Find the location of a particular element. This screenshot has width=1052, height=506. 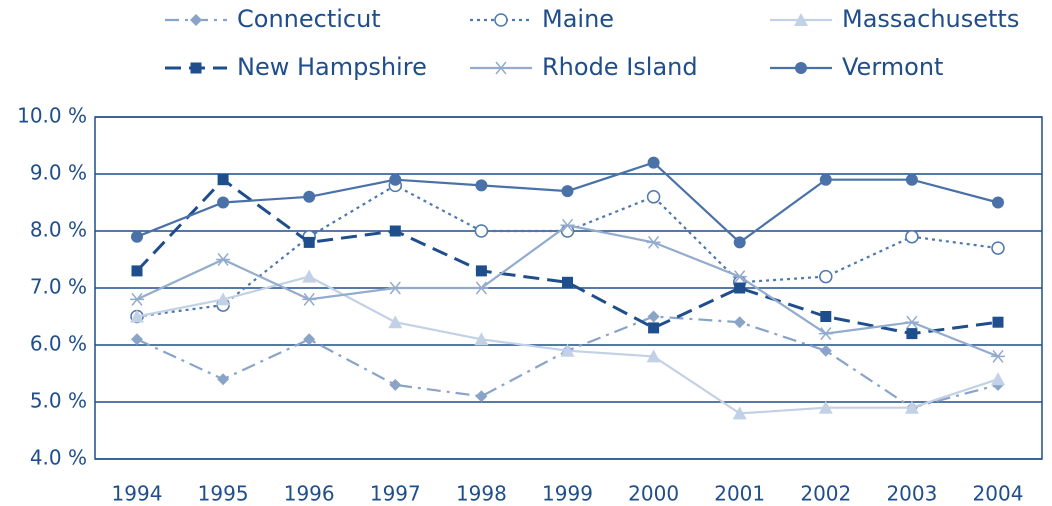

x-tick-label: 1997 is located at coordinates (395, 494).